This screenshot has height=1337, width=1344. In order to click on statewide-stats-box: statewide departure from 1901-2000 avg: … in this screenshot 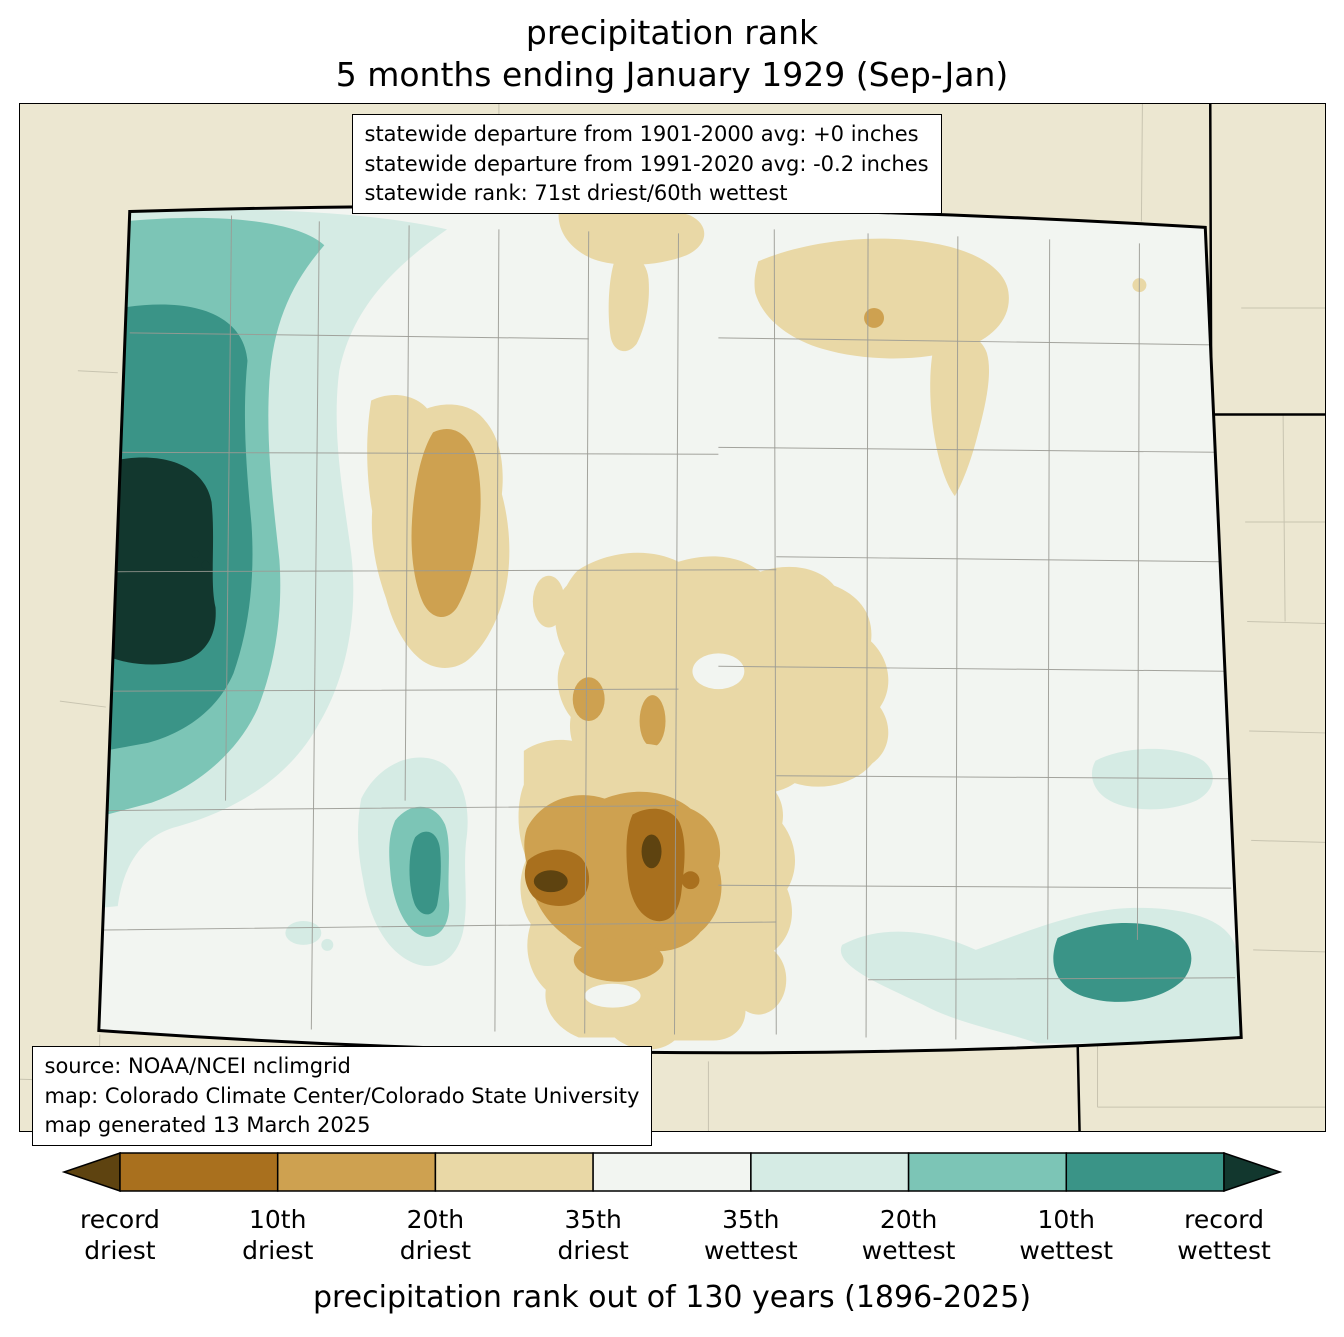, I will do `click(646, 164)`.